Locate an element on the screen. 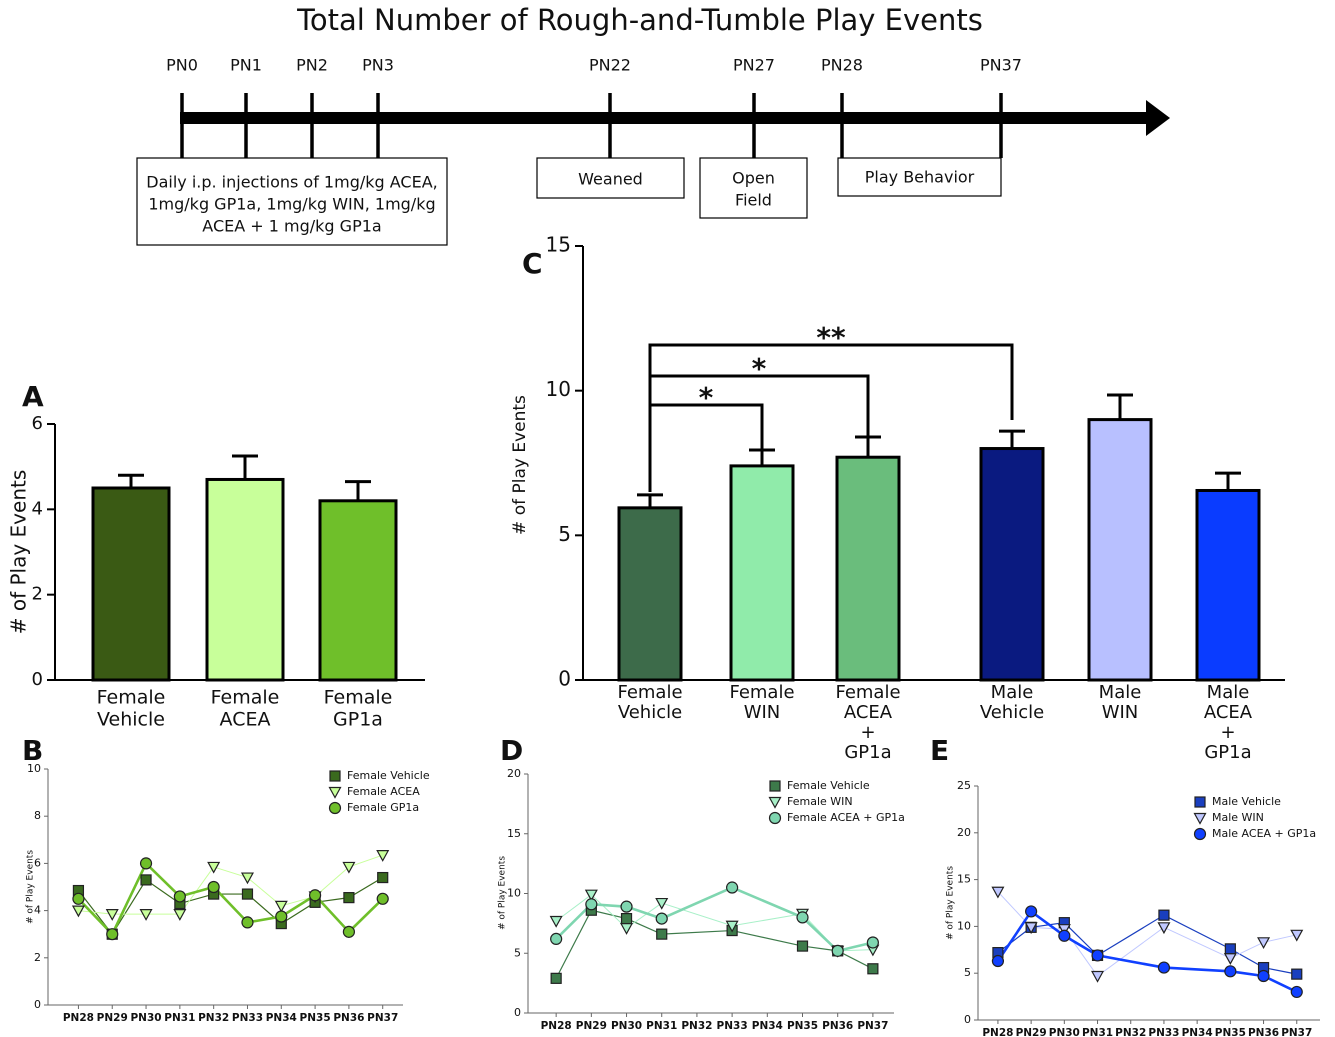 This screenshot has width=1335, height=1037. significance-bracket is located at coordinates (831, 417).